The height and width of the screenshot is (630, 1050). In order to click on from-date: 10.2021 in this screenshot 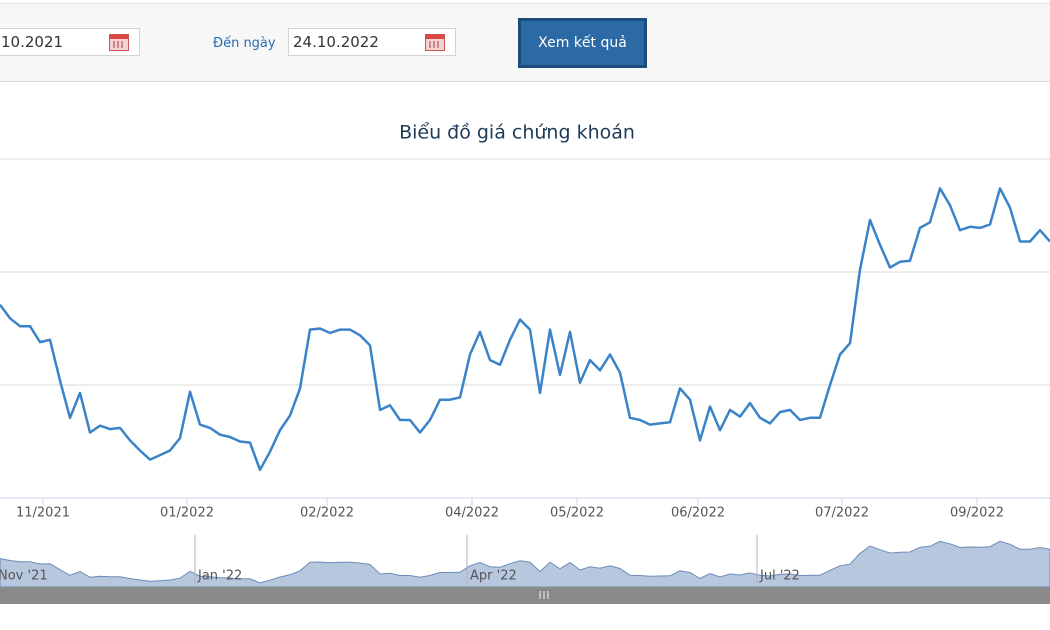, I will do `click(32, 42)`.